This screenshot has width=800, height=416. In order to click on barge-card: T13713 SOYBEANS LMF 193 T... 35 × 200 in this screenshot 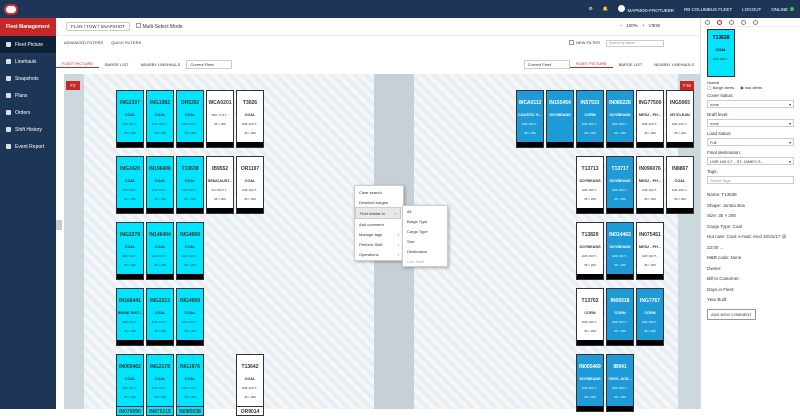, I will do `click(590, 185)`.